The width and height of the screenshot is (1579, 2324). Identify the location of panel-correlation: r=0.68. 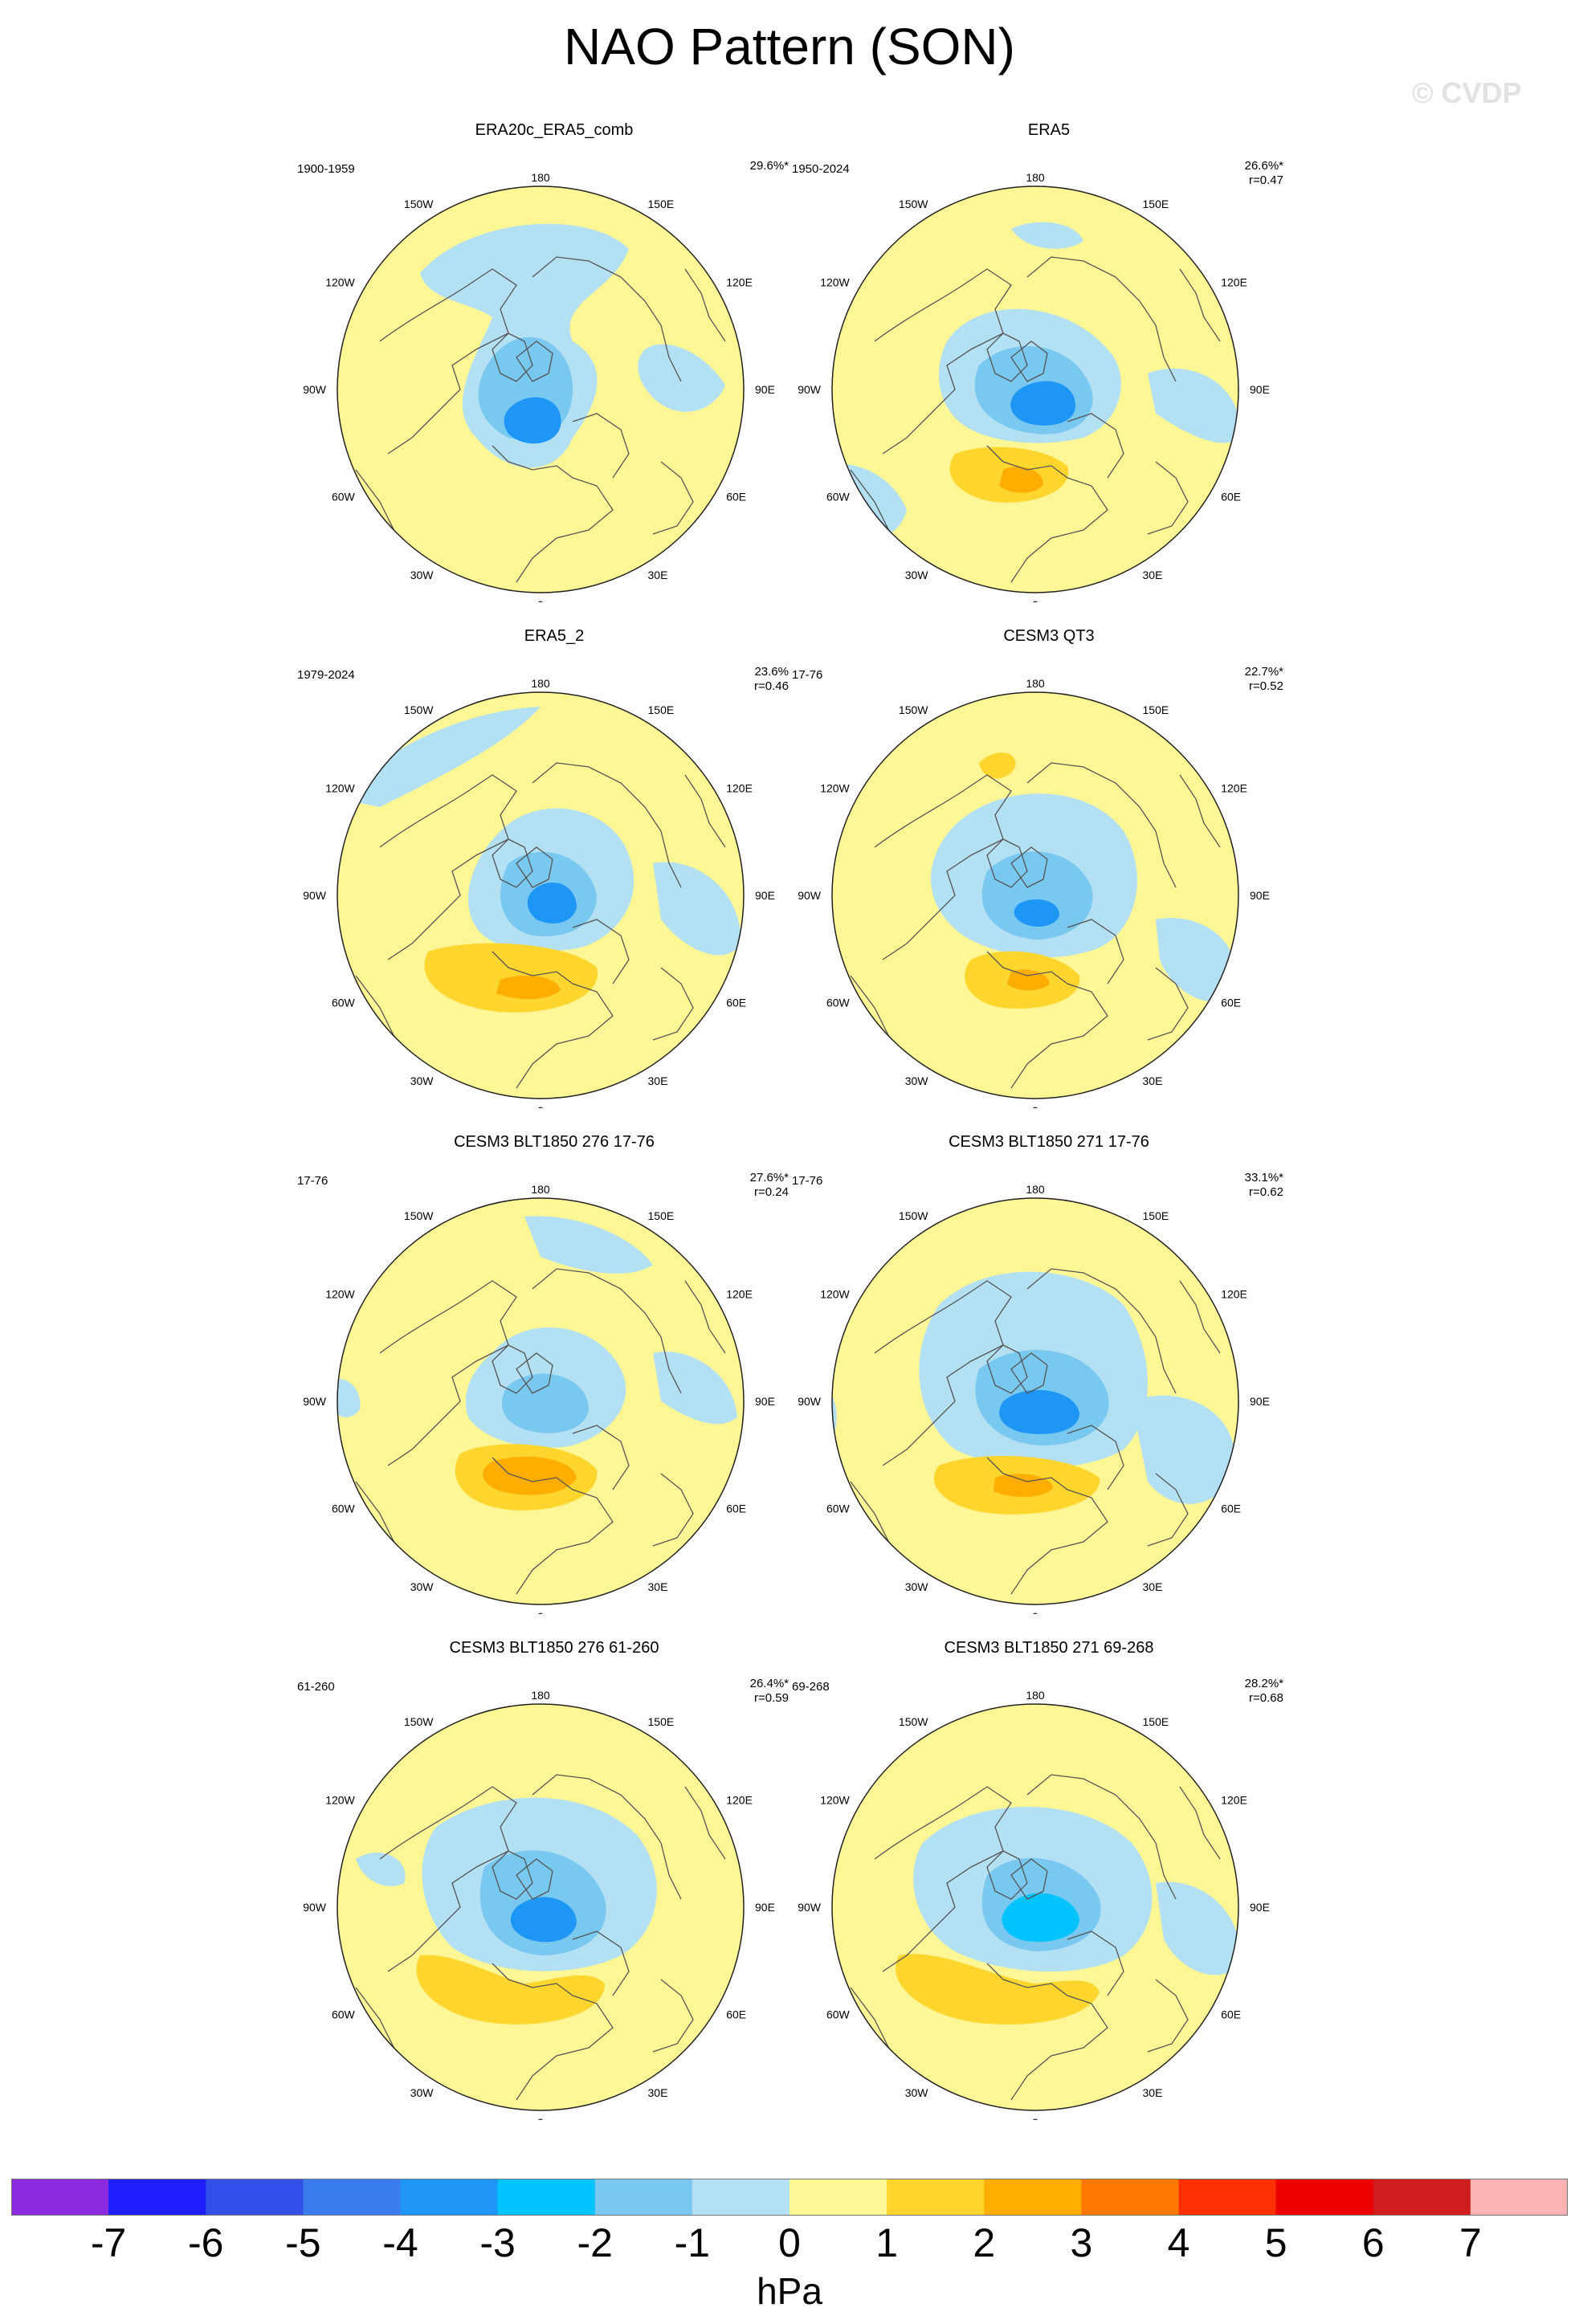
(1266, 1698).